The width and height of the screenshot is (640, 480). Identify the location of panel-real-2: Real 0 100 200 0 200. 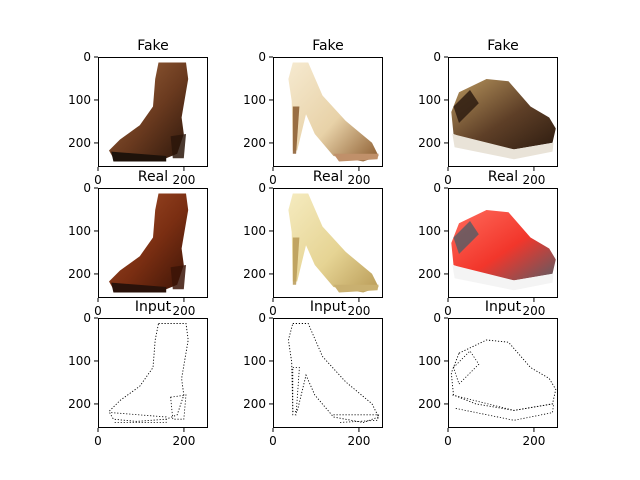
(313, 243).